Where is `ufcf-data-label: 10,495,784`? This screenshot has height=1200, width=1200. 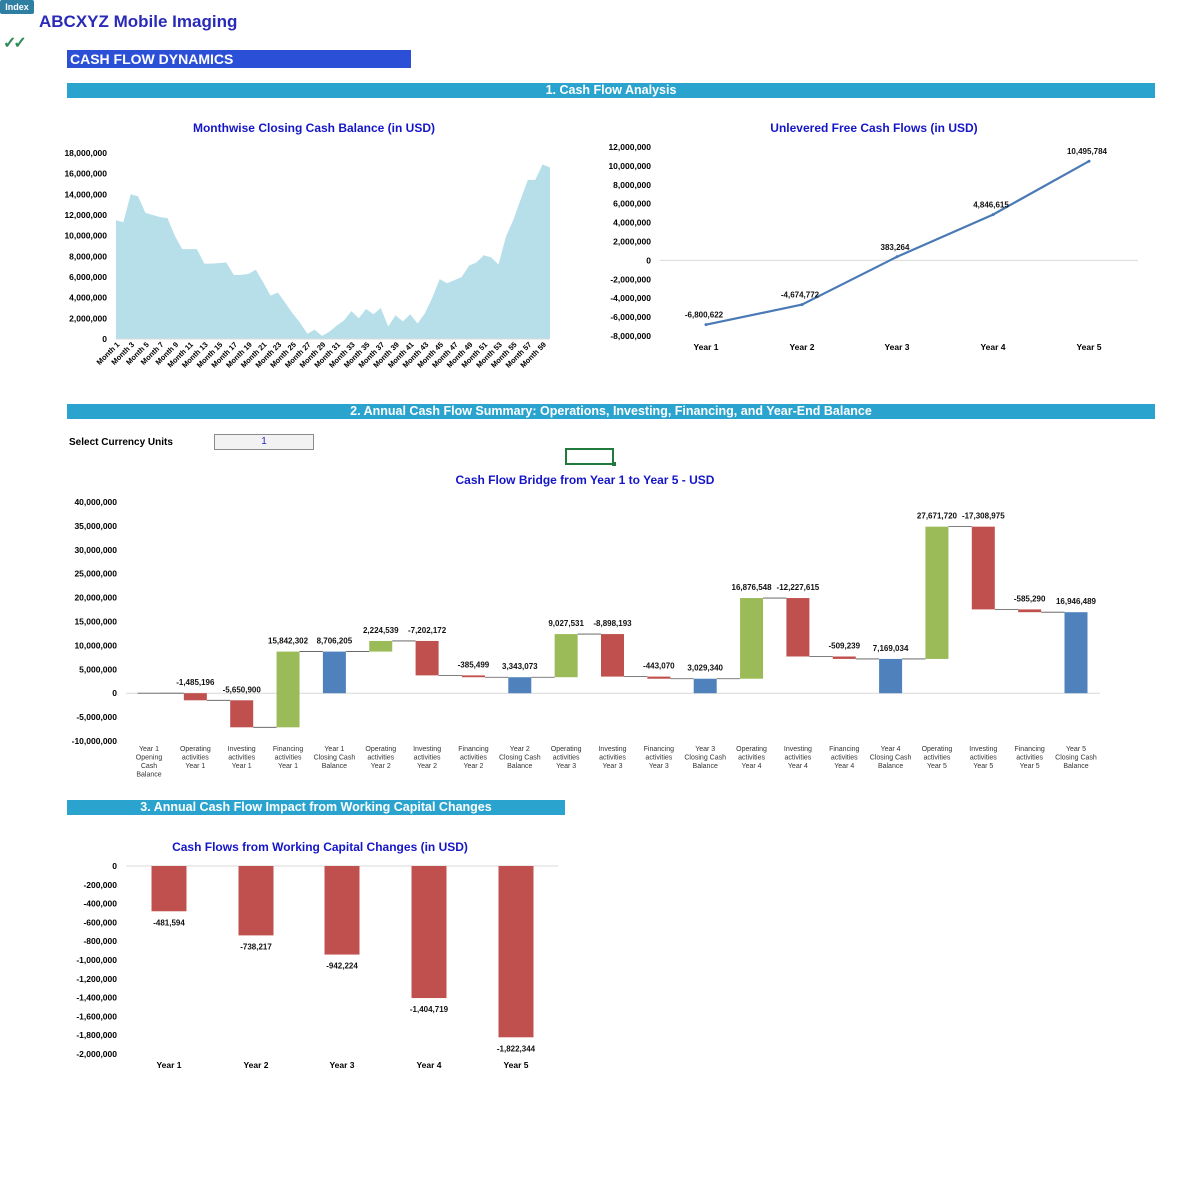 ufcf-data-label: 10,495,784 is located at coordinates (1087, 151).